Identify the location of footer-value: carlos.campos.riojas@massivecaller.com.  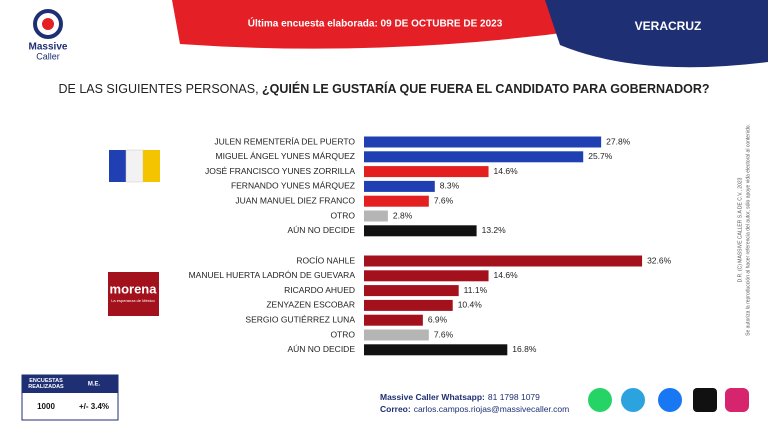
(492, 409).